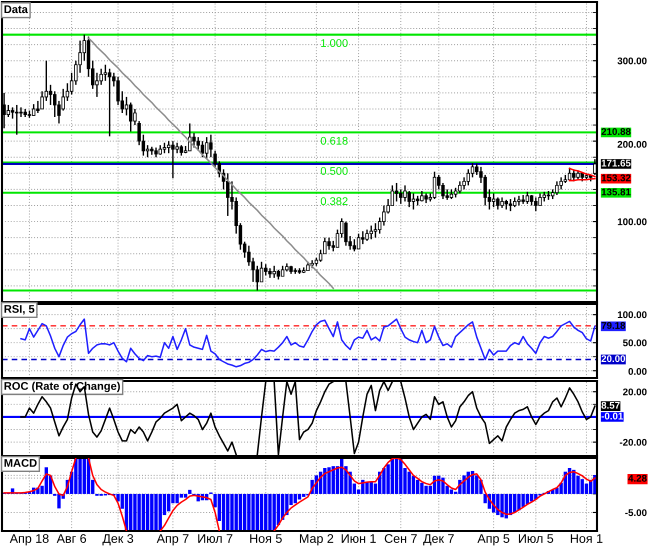 This screenshot has width=650, height=550. Describe the element at coordinates (536, 538) in the screenshot. I see `x-tick-label: Июл 5` at that location.